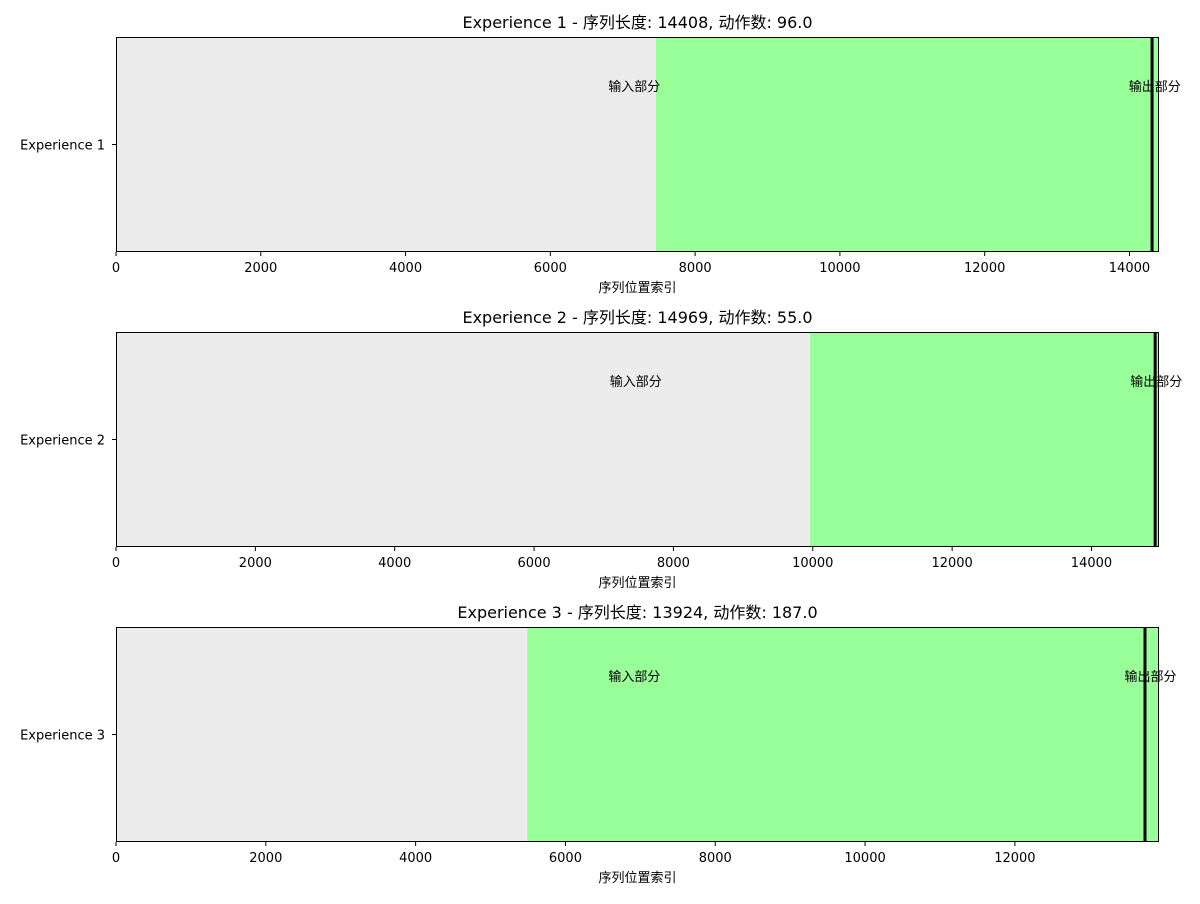  What do you see at coordinates (62, 736) in the screenshot?
I see `y-tick-label: Experience 3` at bounding box center [62, 736].